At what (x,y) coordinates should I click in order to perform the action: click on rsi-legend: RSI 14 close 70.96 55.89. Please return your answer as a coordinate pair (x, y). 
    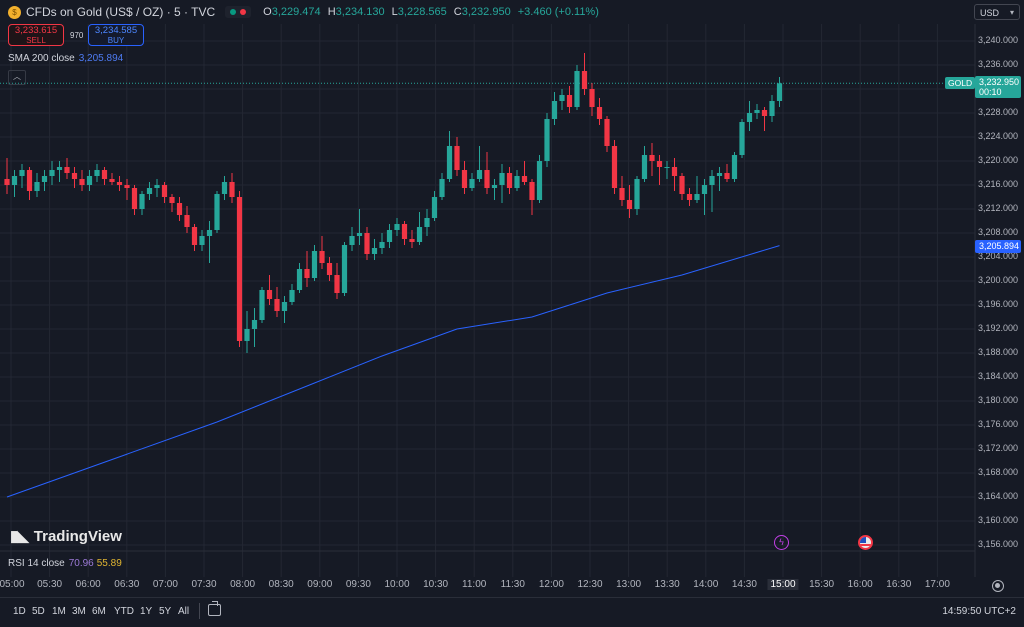
    Looking at the image, I should click on (65, 563).